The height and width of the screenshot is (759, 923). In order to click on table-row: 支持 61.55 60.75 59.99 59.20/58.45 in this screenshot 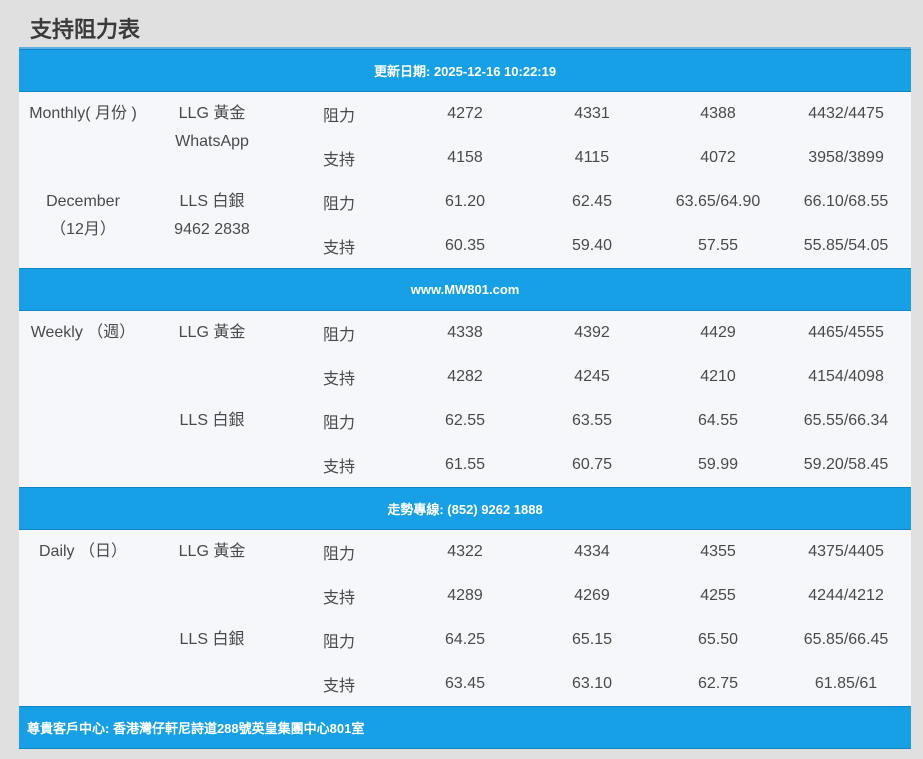, I will do `click(465, 465)`.